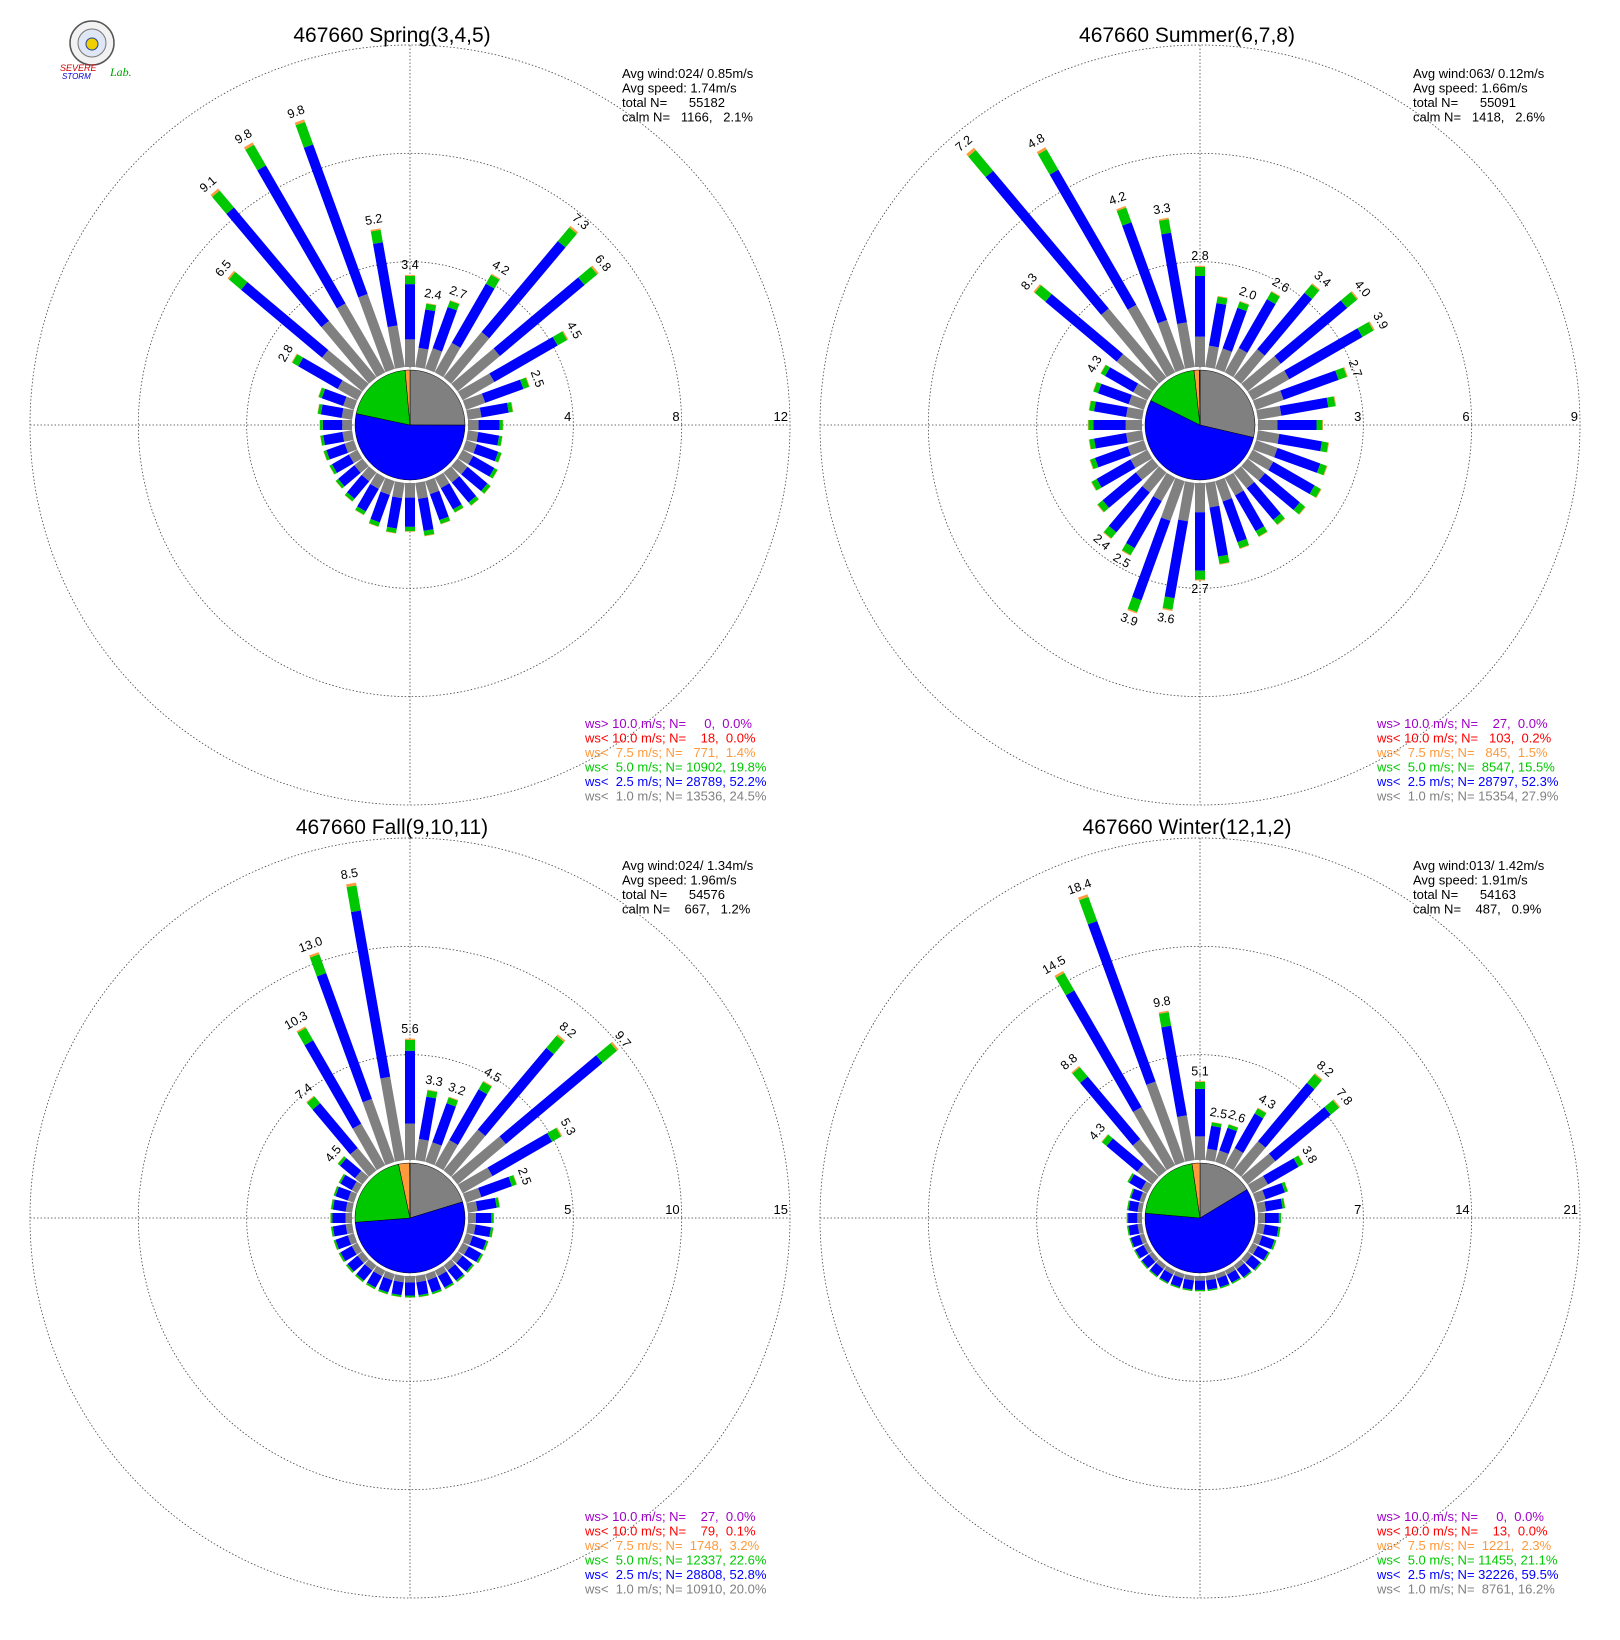  What do you see at coordinates (1467, 781) in the screenshot?
I see `legend-entry: ws< 2.5 m/s; N= 28797, 52.3%` at bounding box center [1467, 781].